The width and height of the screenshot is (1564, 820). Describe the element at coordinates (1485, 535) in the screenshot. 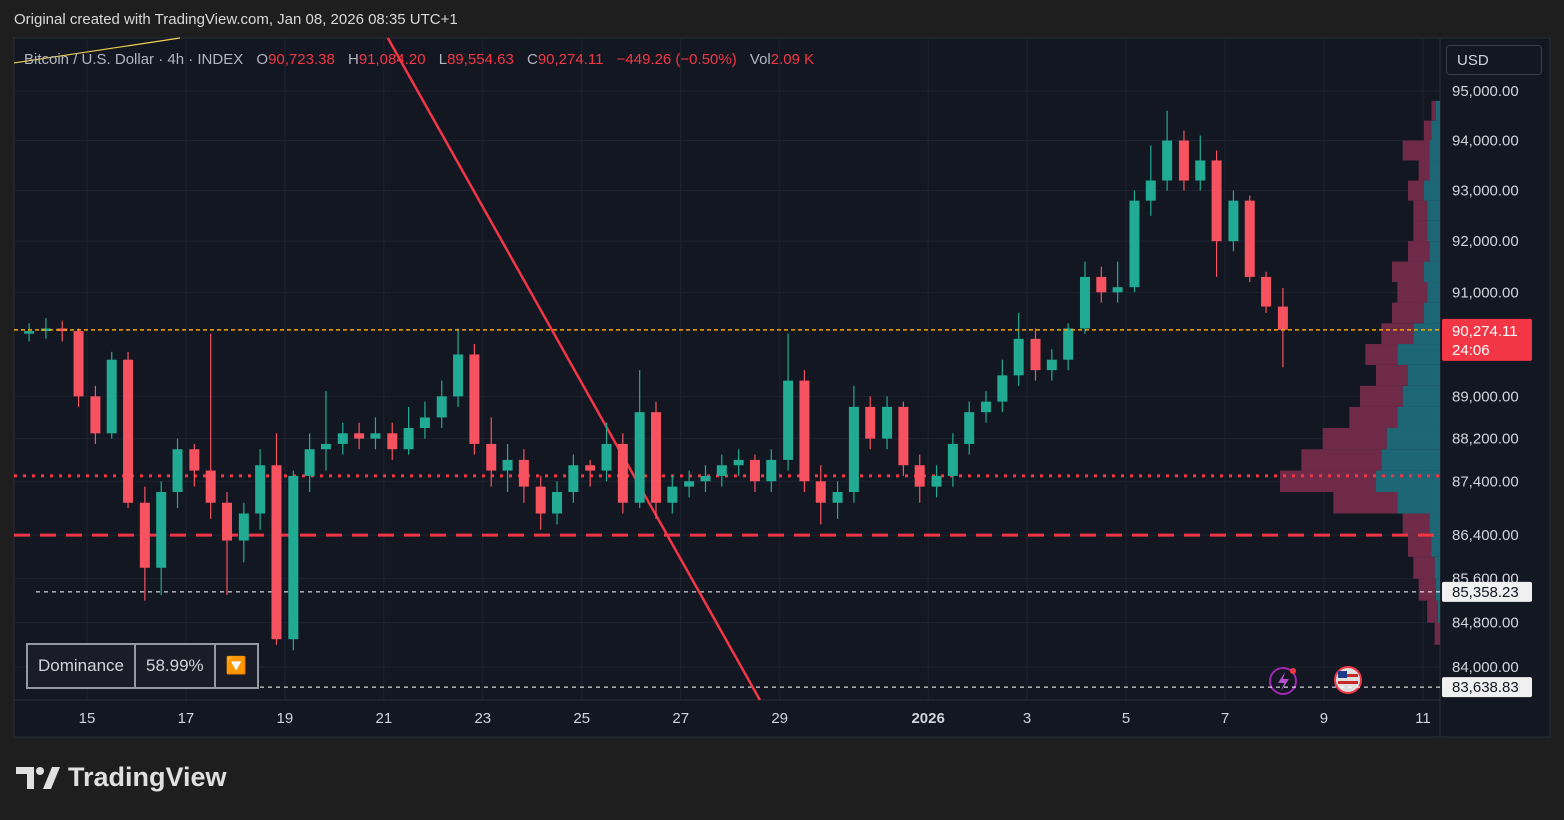

I see `y-tick-label: 86,400.00` at that location.